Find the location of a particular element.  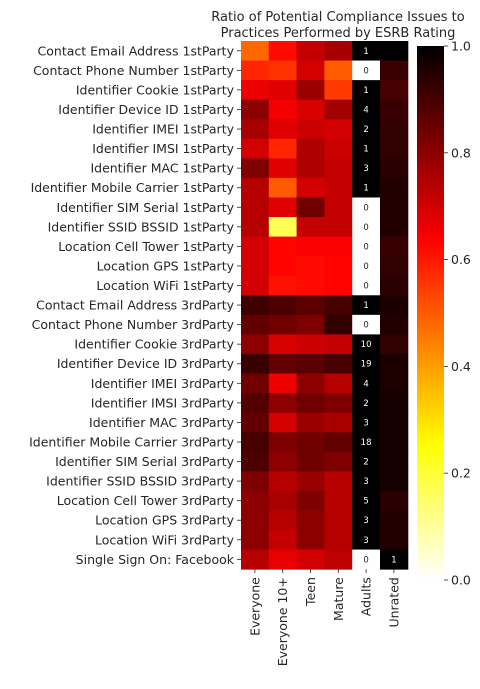

row-label: Location WiFi 1stParty is located at coordinates (165, 285).